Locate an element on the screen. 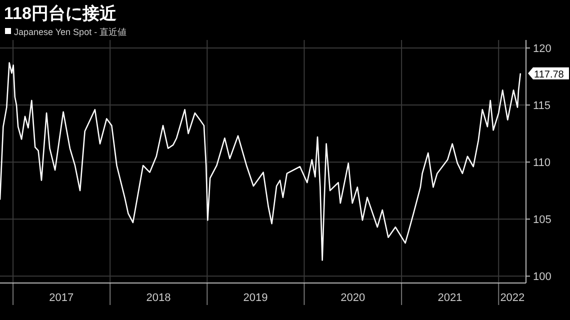  annotation: 117.78 is located at coordinates (549, 74).